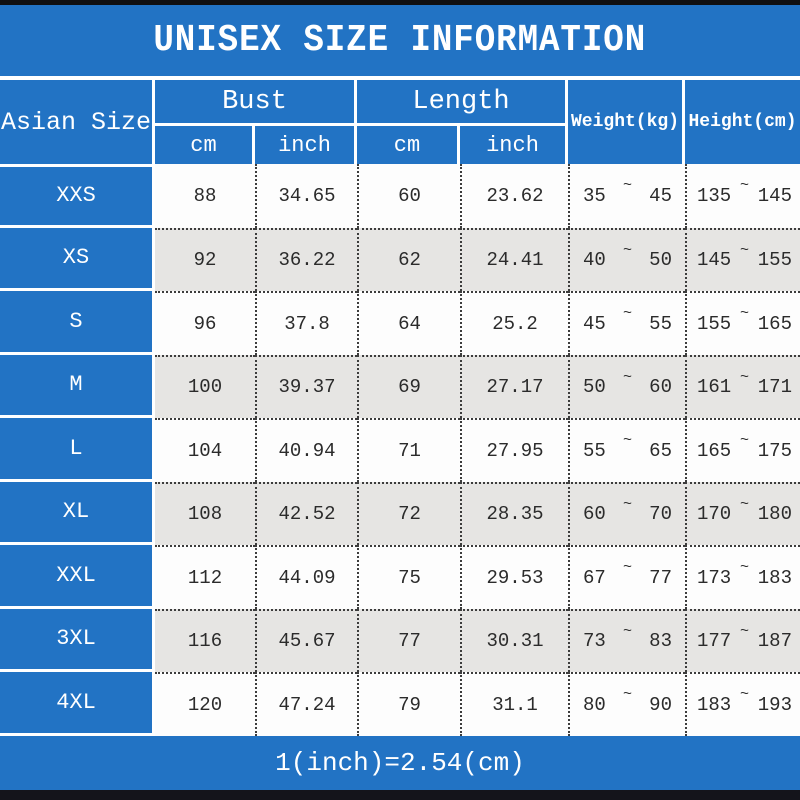 Image resolution: width=800 pixels, height=800 pixels. I want to click on height-range-cell: 155 ~165, so click(742, 323).